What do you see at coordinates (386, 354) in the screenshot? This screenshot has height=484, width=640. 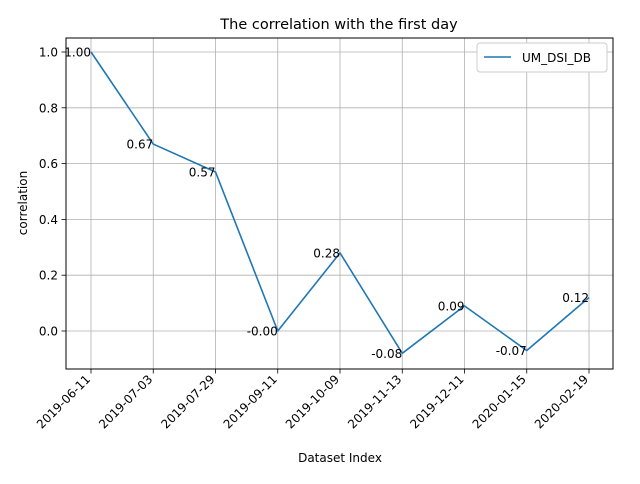 I see `data-label: -0.08` at bounding box center [386, 354].